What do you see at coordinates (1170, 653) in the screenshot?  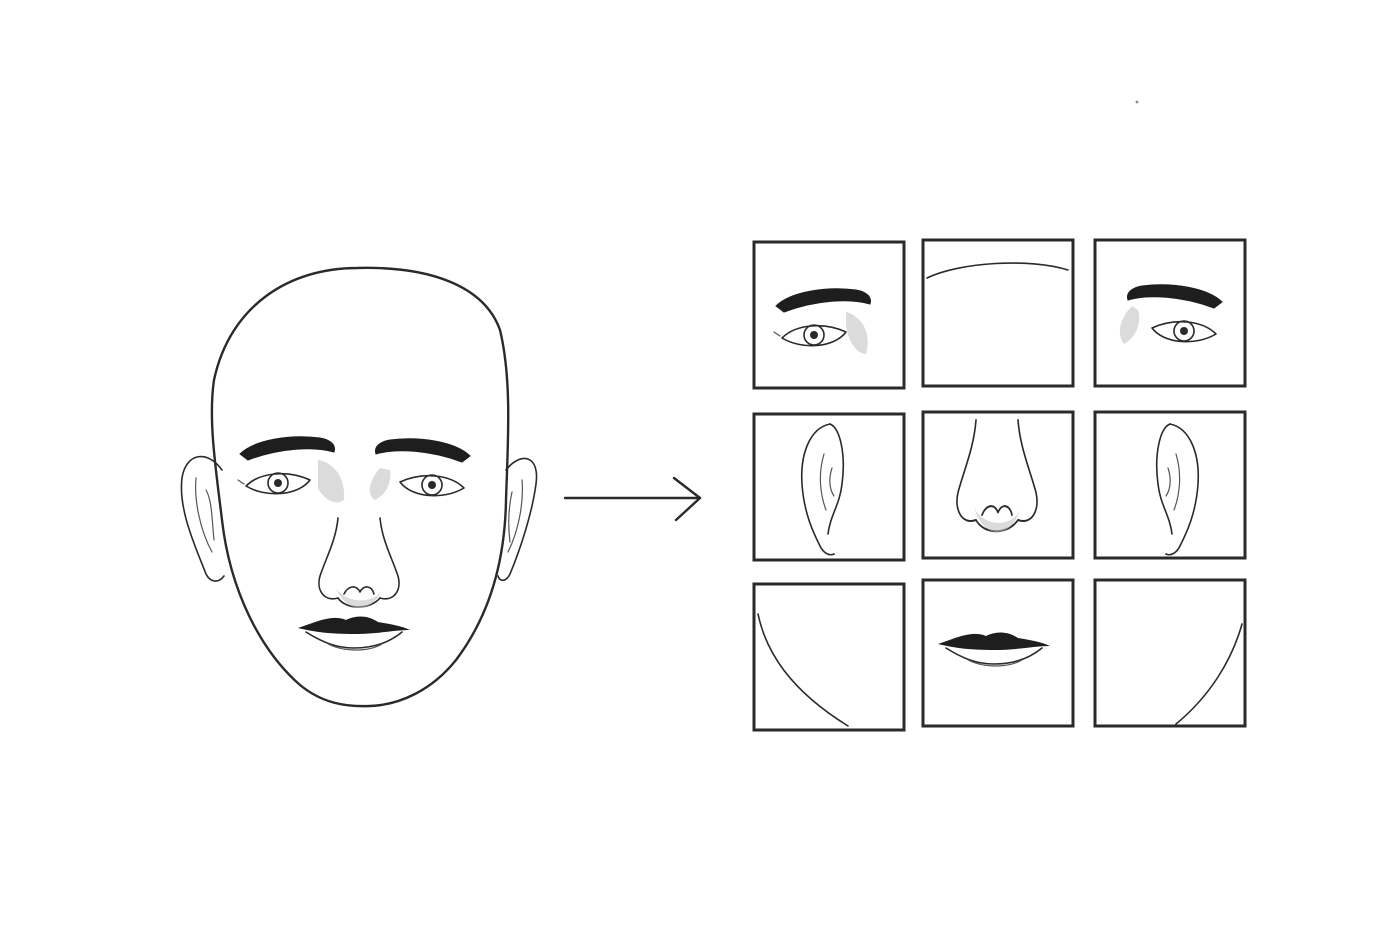 I see `tile-right-jaw` at bounding box center [1170, 653].